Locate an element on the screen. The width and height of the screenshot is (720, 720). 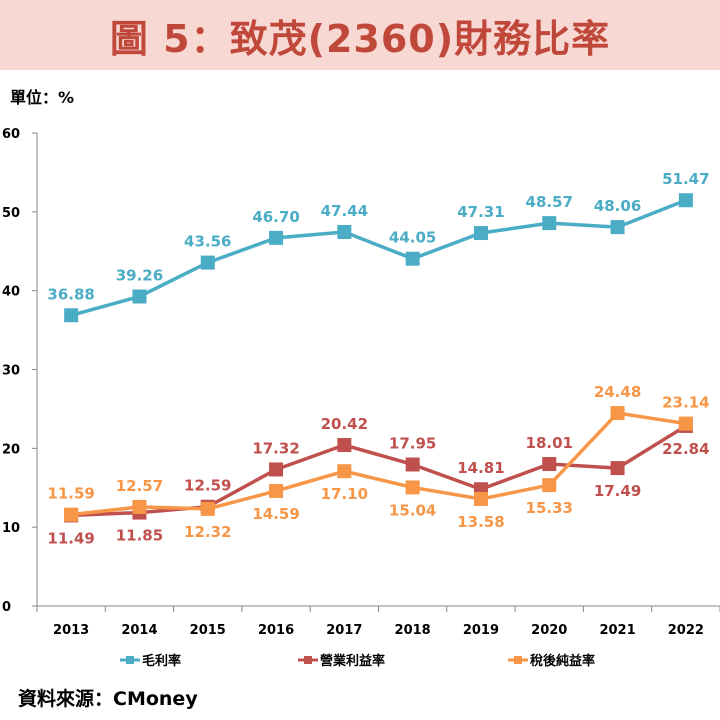
data-label: 11.59 is located at coordinates (70, 494).